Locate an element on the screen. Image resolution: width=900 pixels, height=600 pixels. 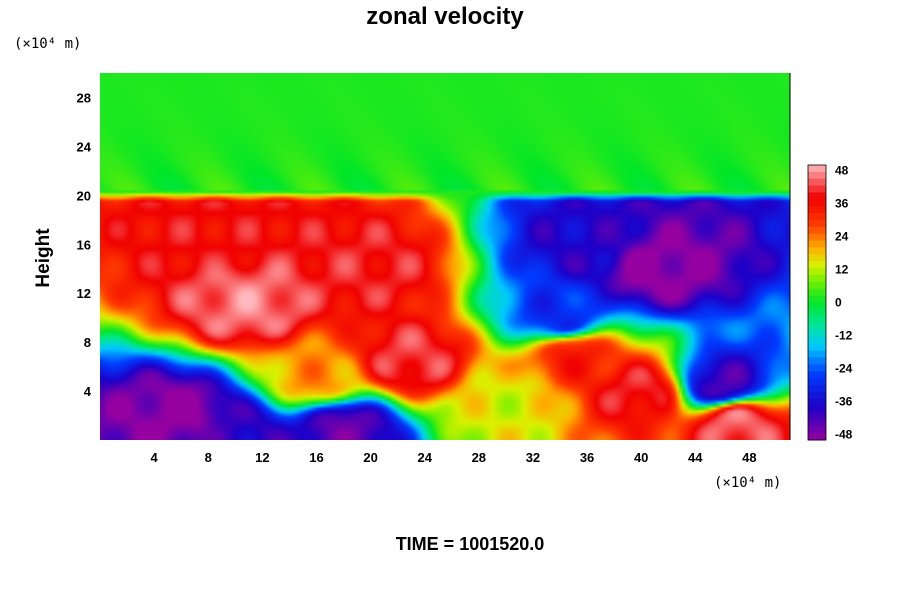
x-axis-unit: (×10⁴ m) is located at coordinates (747, 483).